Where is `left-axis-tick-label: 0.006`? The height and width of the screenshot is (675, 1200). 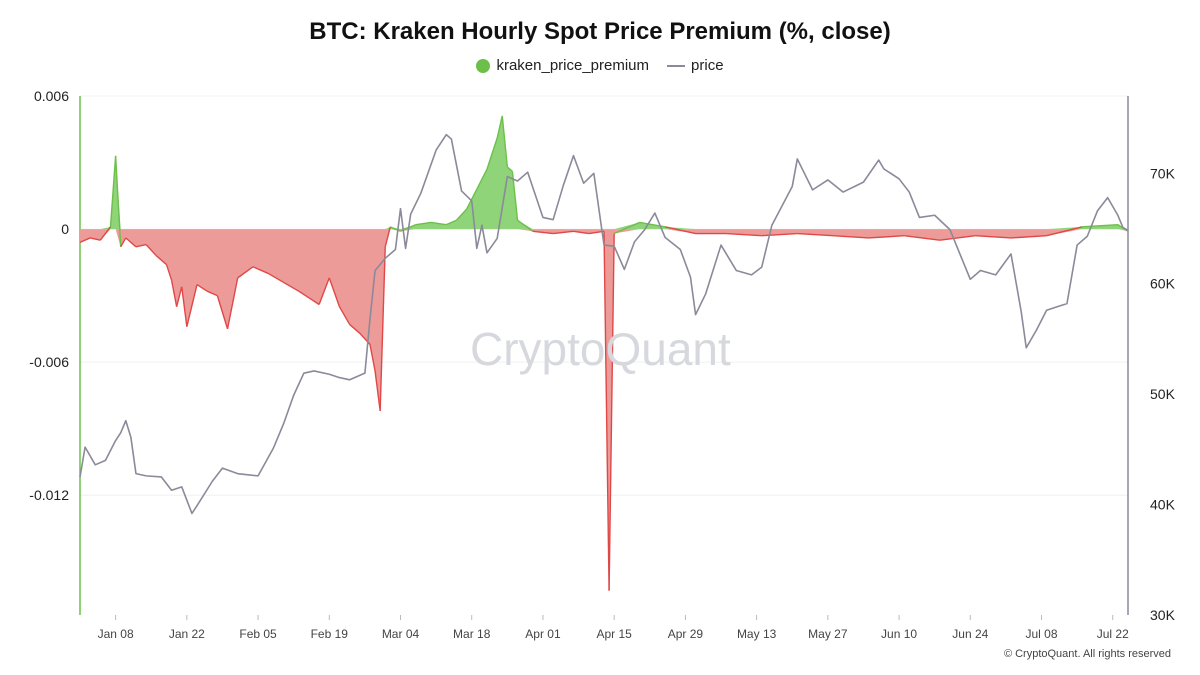 left-axis-tick-label: 0.006 is located at coordinates (51, 96).